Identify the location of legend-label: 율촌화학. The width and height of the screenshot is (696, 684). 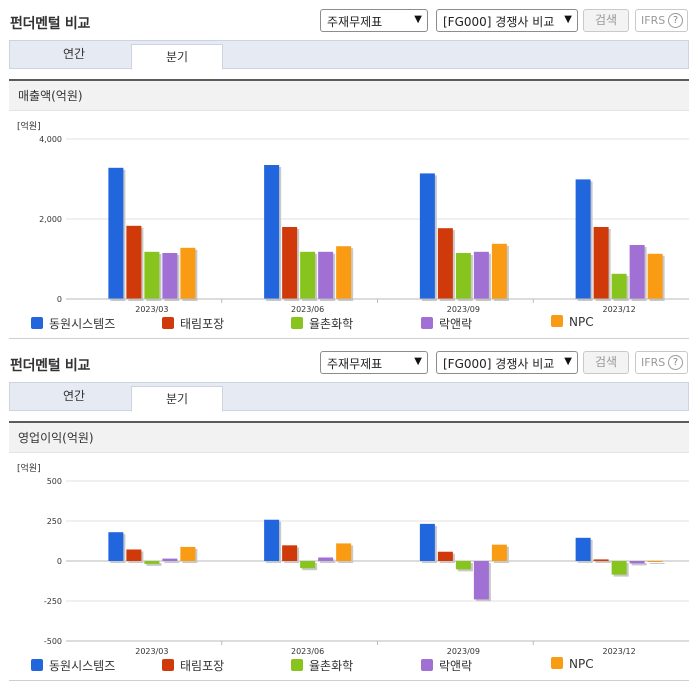
(331, 324).